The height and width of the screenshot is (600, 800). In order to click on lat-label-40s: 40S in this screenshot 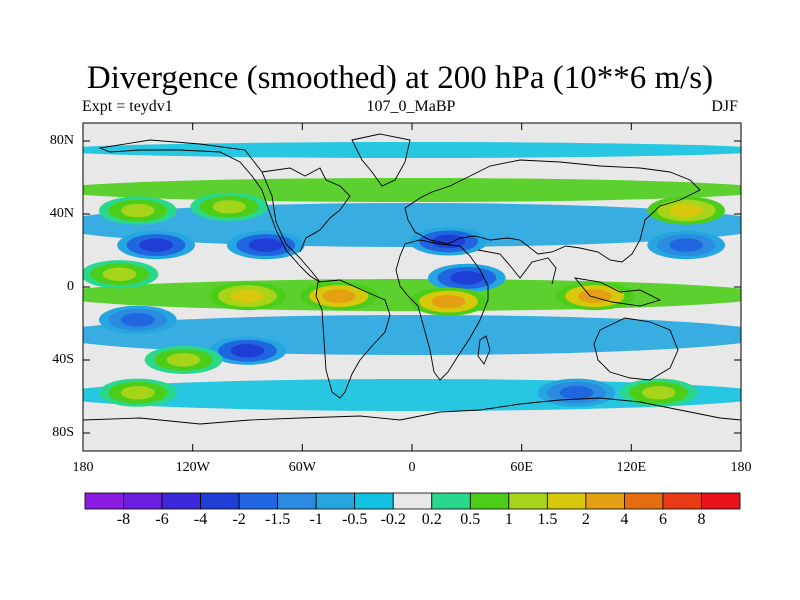, I will do `click(63, 359)`.